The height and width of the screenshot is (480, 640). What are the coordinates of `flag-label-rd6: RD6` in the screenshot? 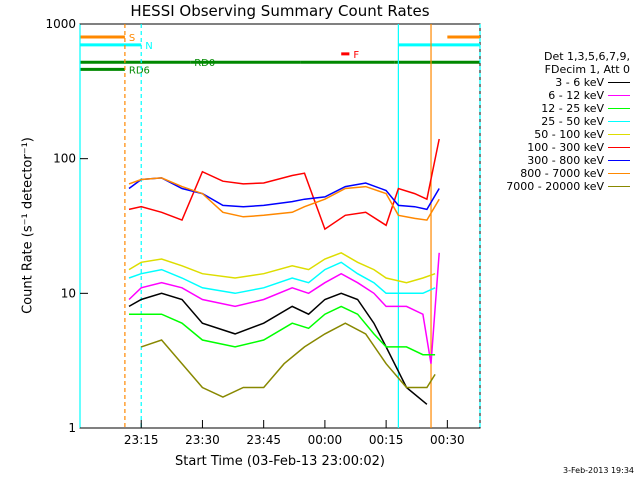 It's located at (139, 70).